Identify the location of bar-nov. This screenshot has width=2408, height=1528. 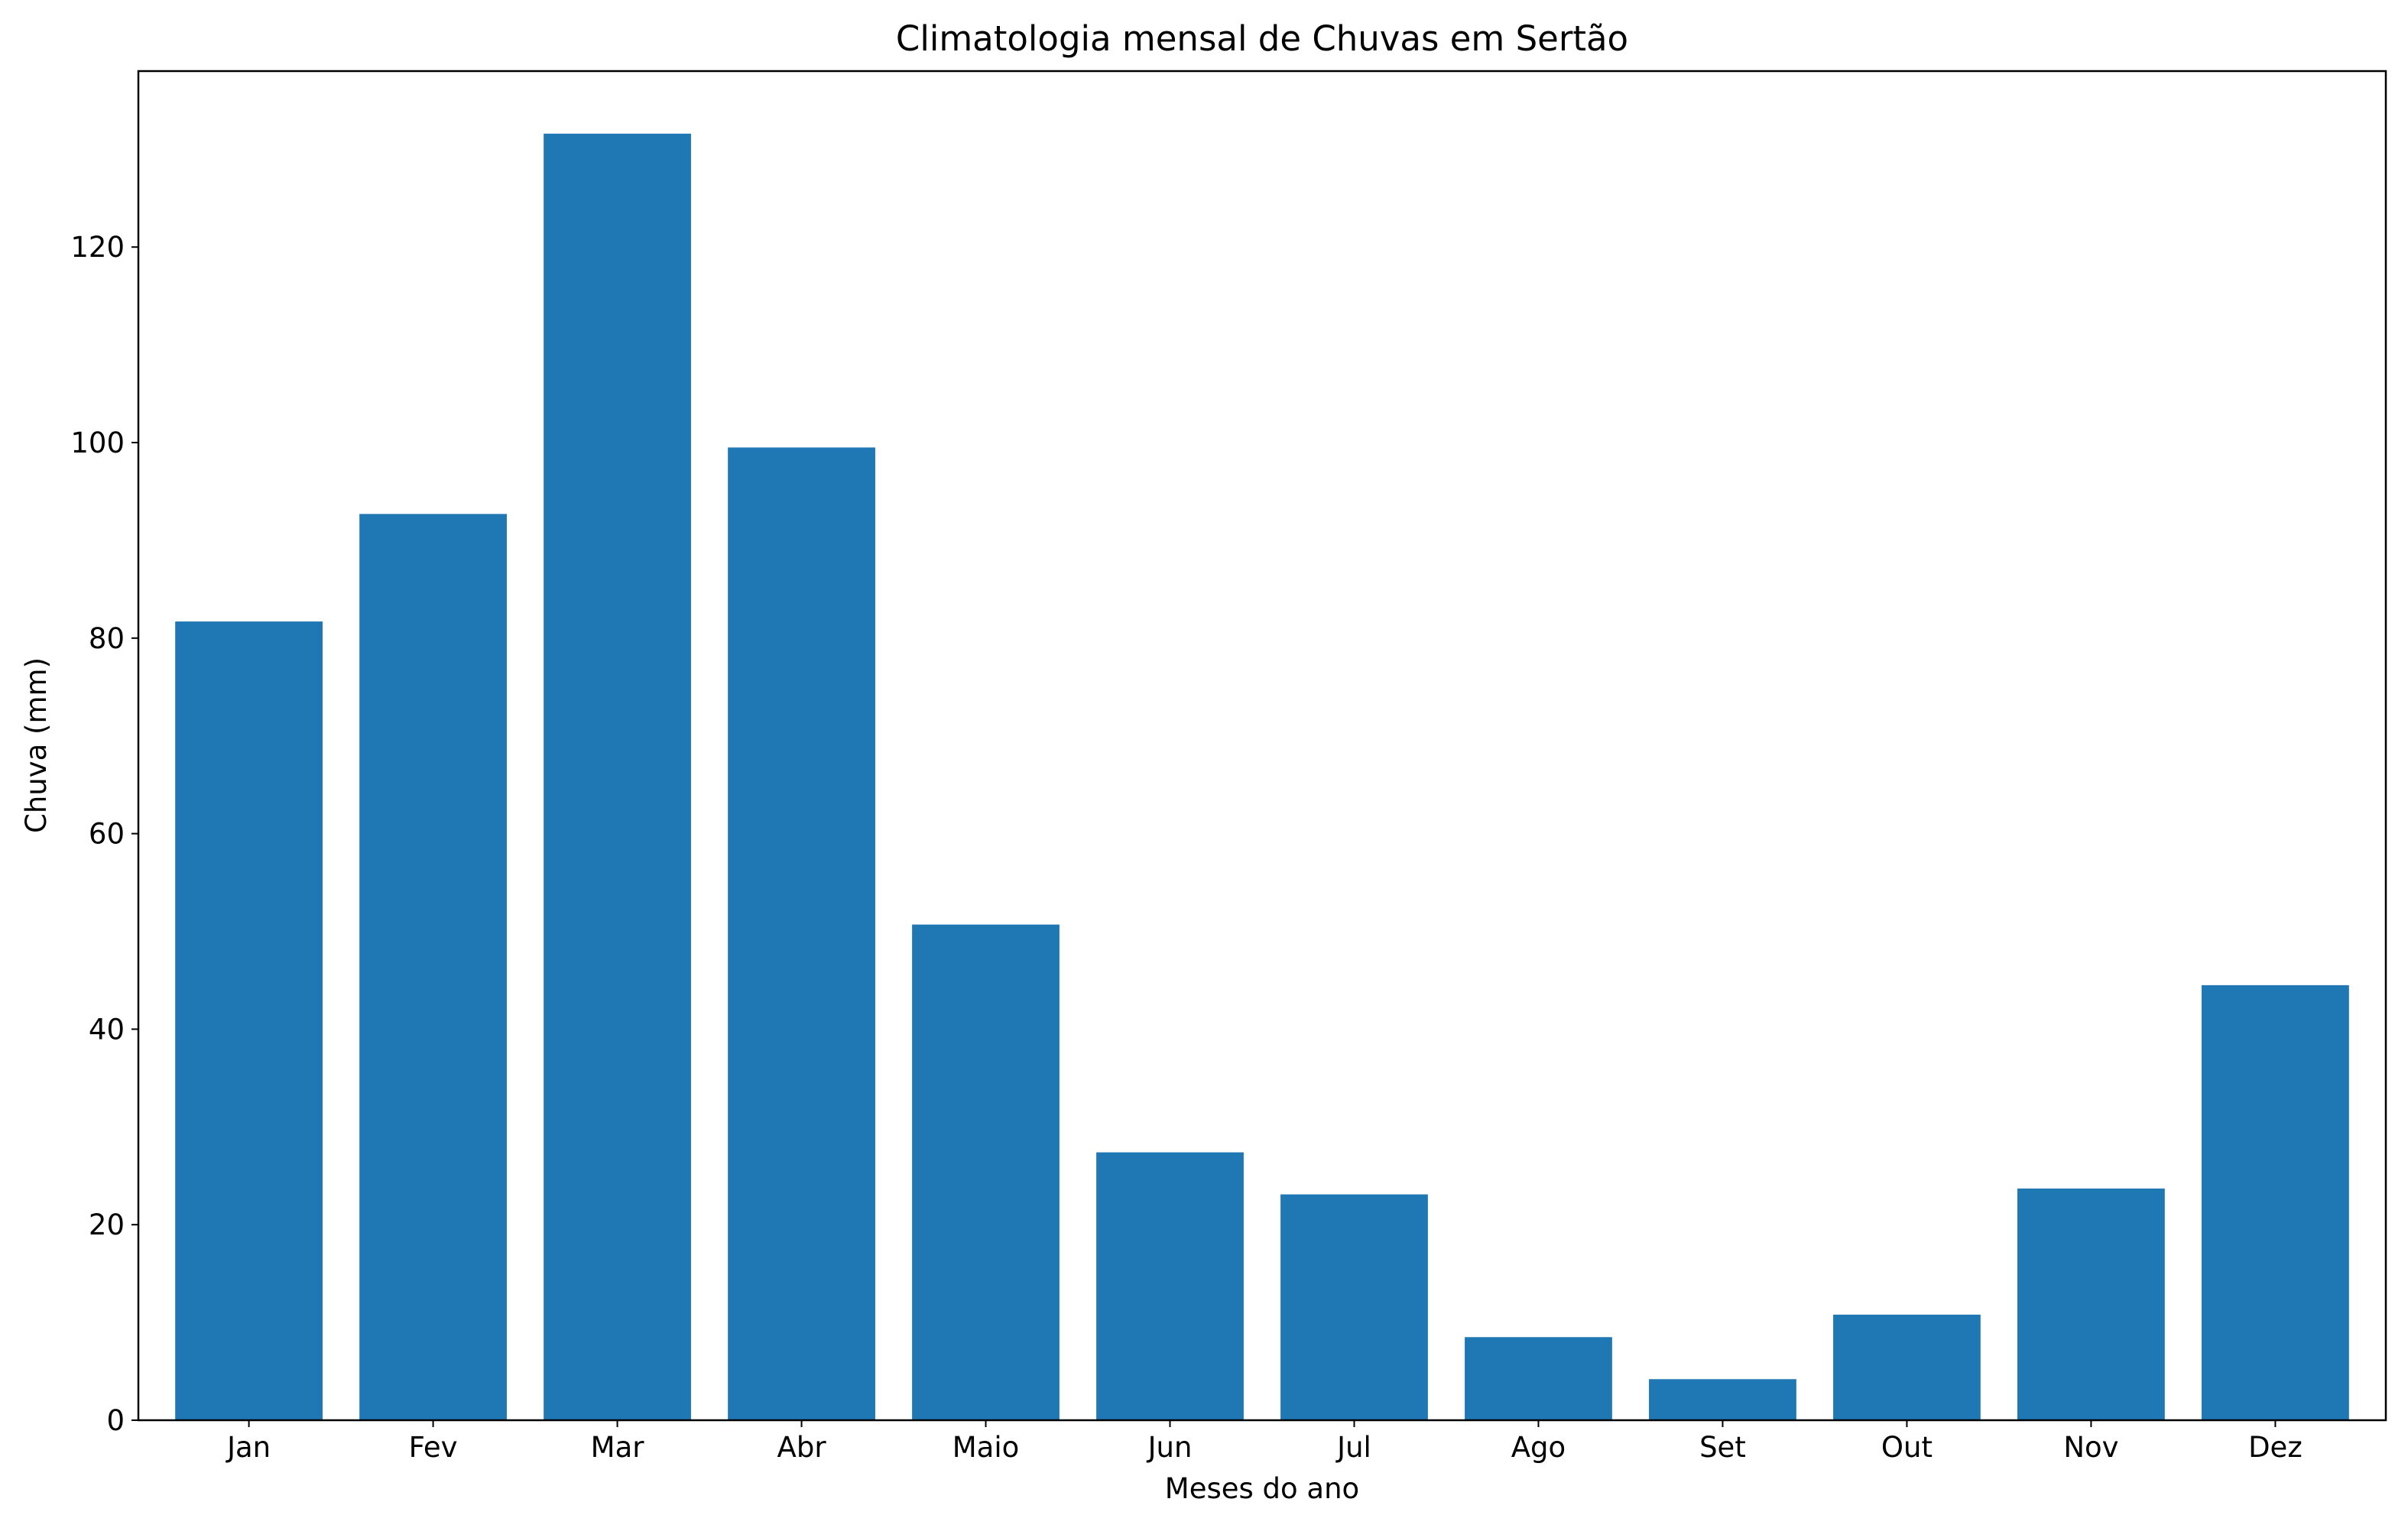
(2091, 1304).